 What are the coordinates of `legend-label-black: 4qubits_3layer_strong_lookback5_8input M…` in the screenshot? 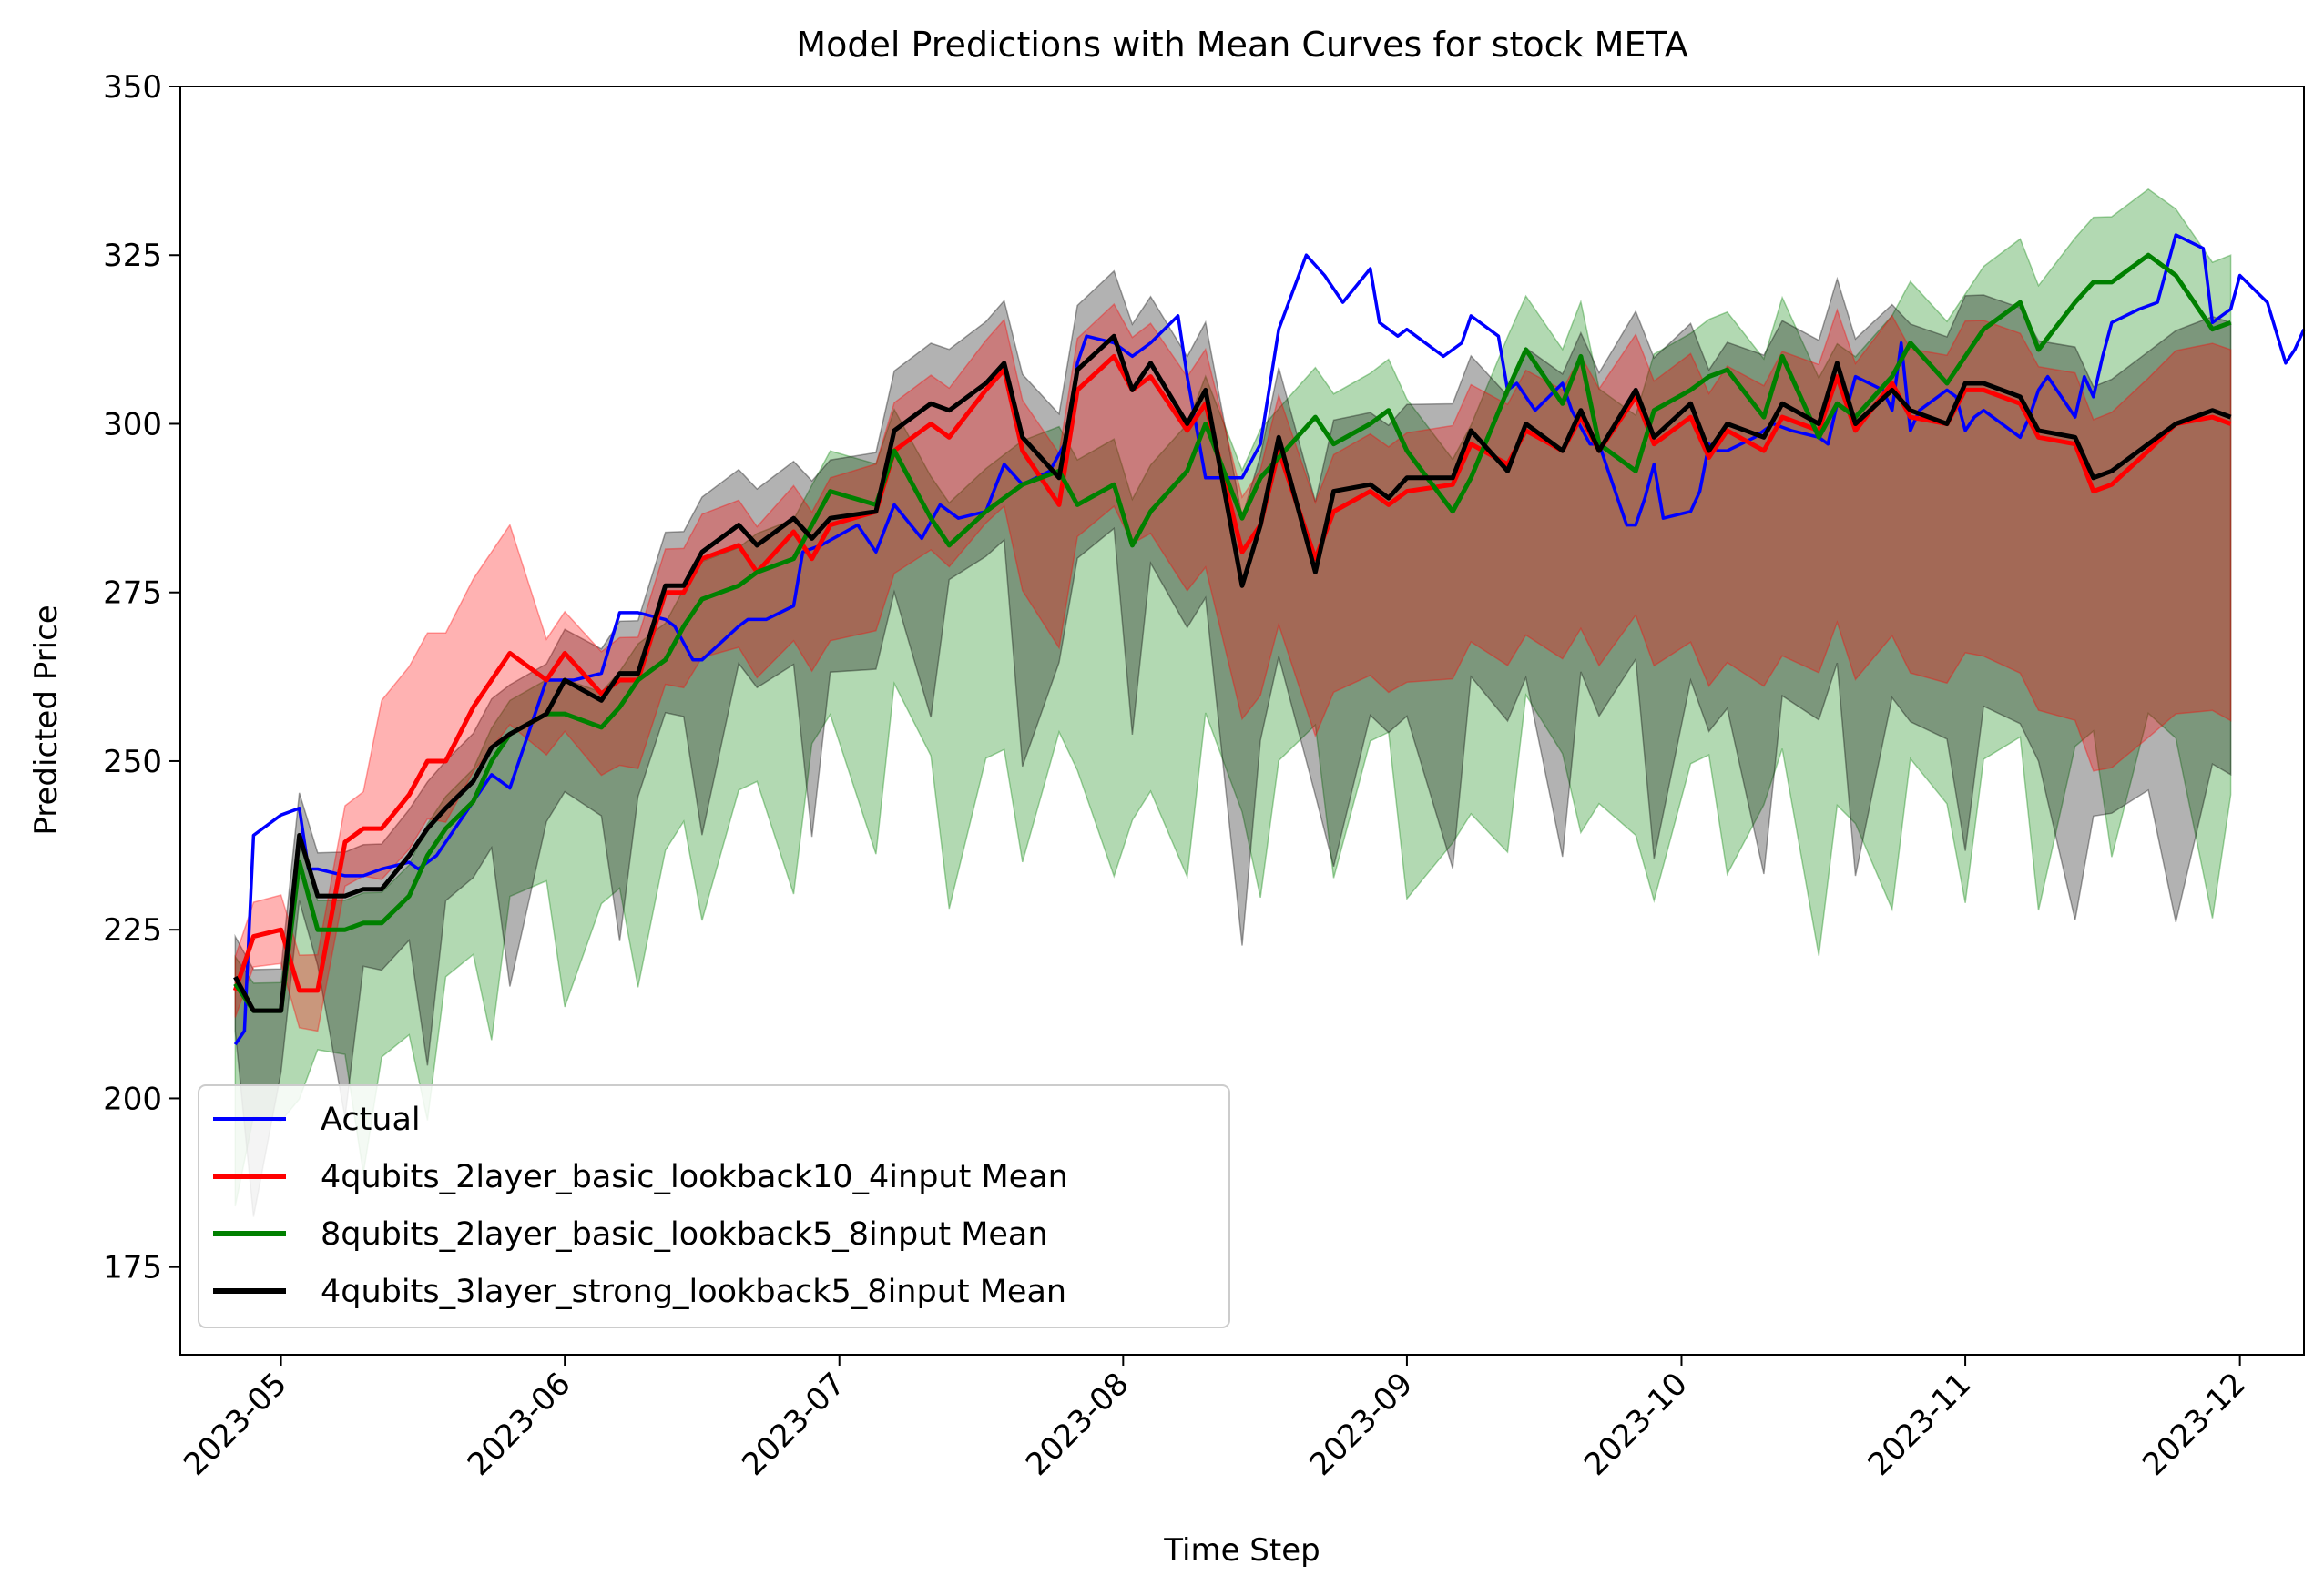 It's located at (693, 1292).